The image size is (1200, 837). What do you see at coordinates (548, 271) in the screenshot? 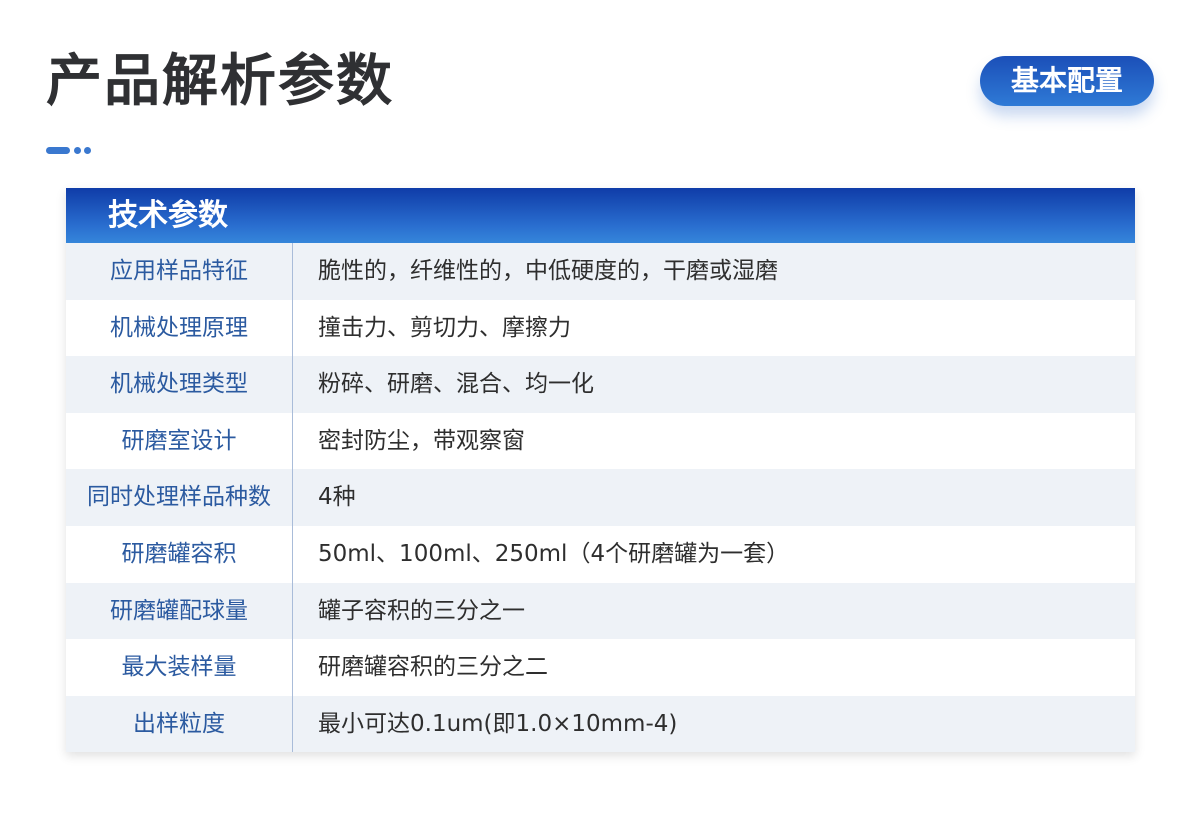
I see `row-value: 脆性的，纤维性的，中低硬度的，干磨或湿磨` at bounding box center [548, 271].